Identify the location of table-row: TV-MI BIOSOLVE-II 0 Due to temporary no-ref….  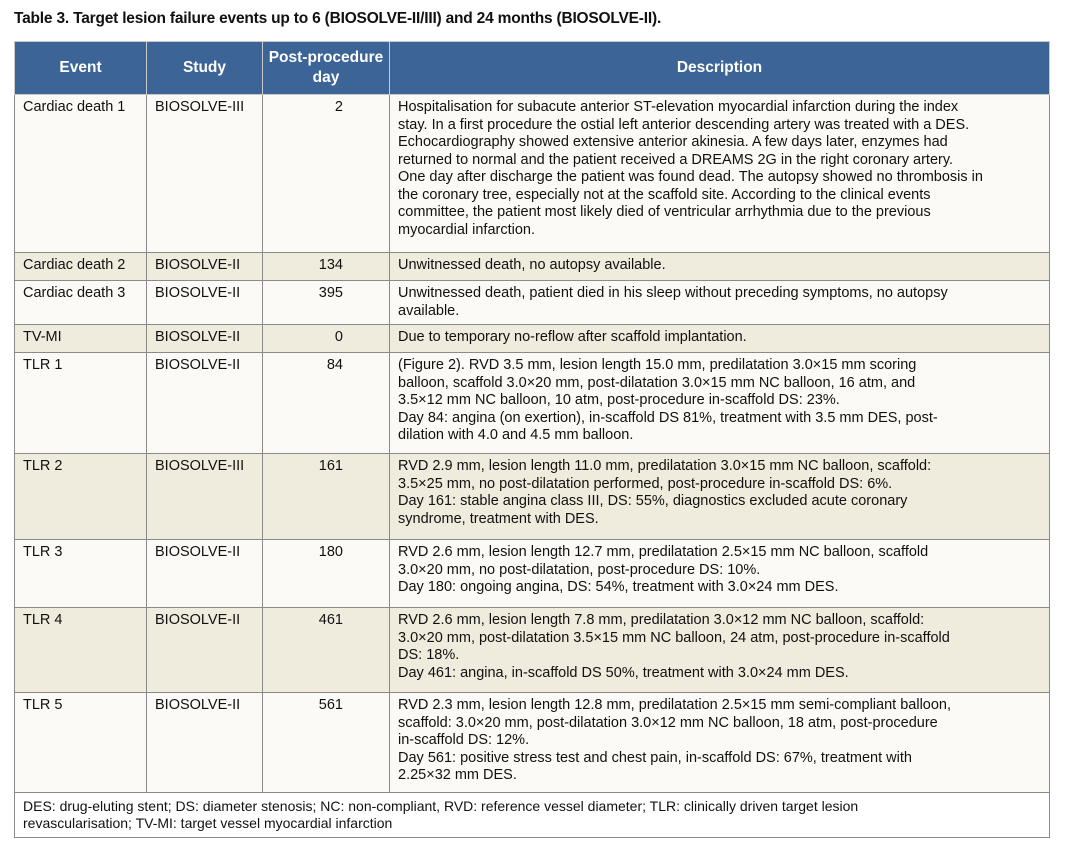
(532, 338).